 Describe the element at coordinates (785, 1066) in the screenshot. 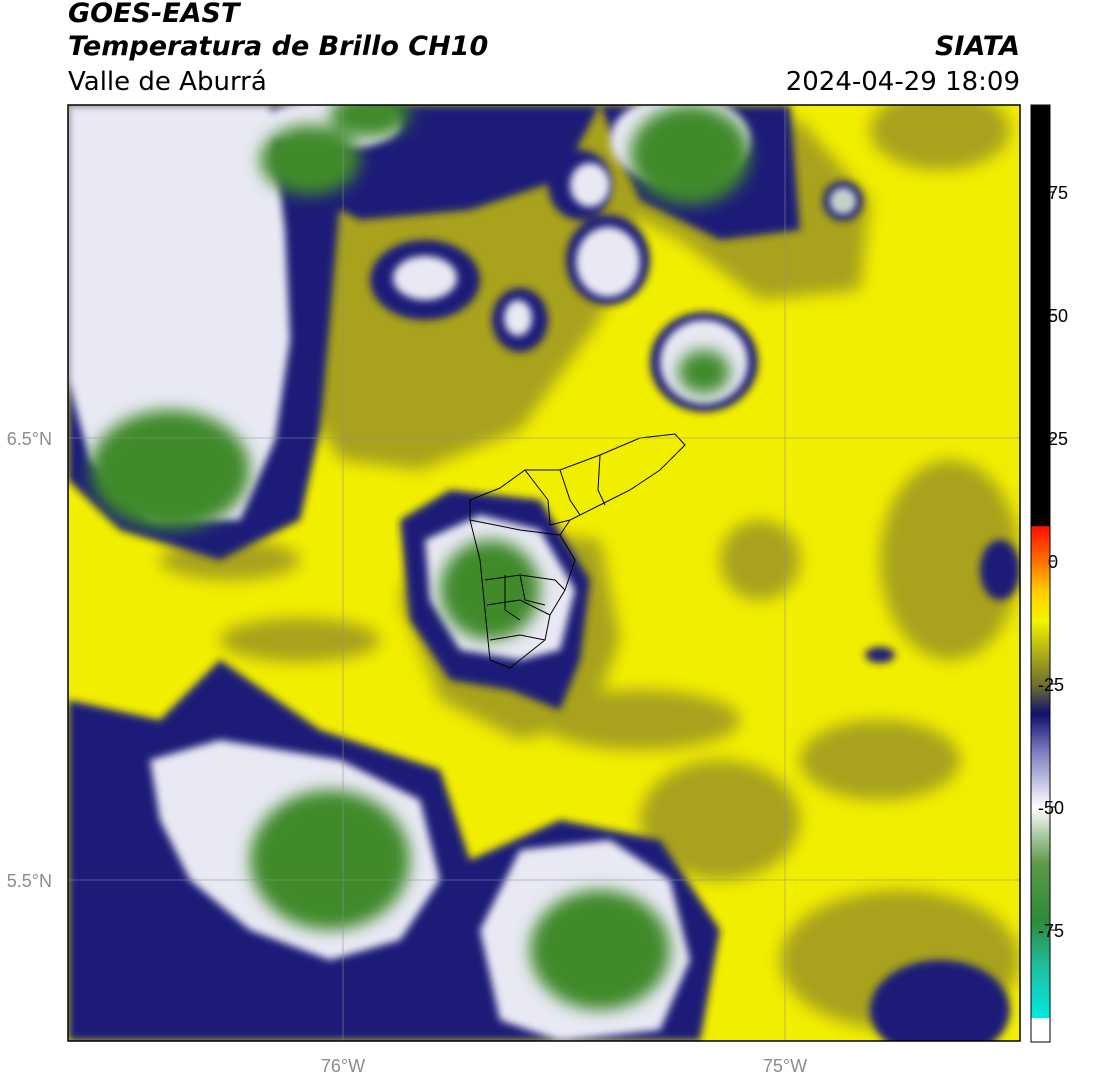

I see `lon-tick-label: 75°W` at that location.